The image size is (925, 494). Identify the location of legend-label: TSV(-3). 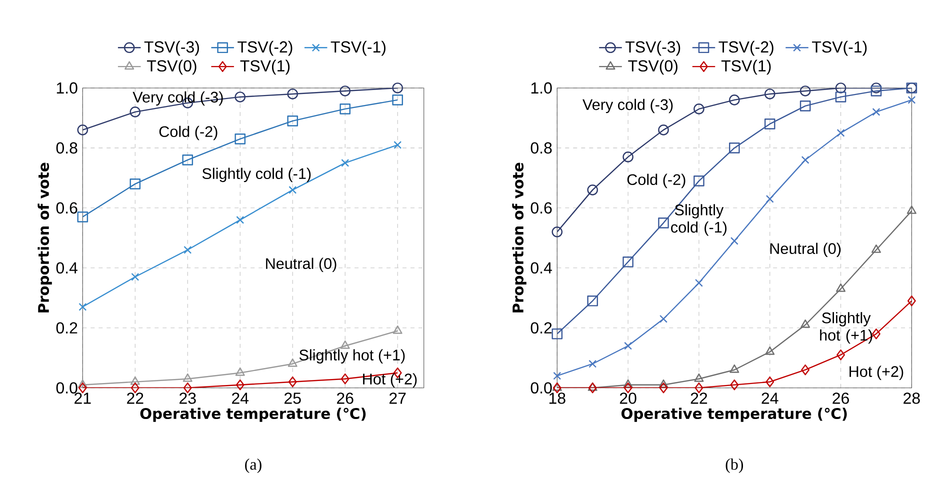
(652, 48).